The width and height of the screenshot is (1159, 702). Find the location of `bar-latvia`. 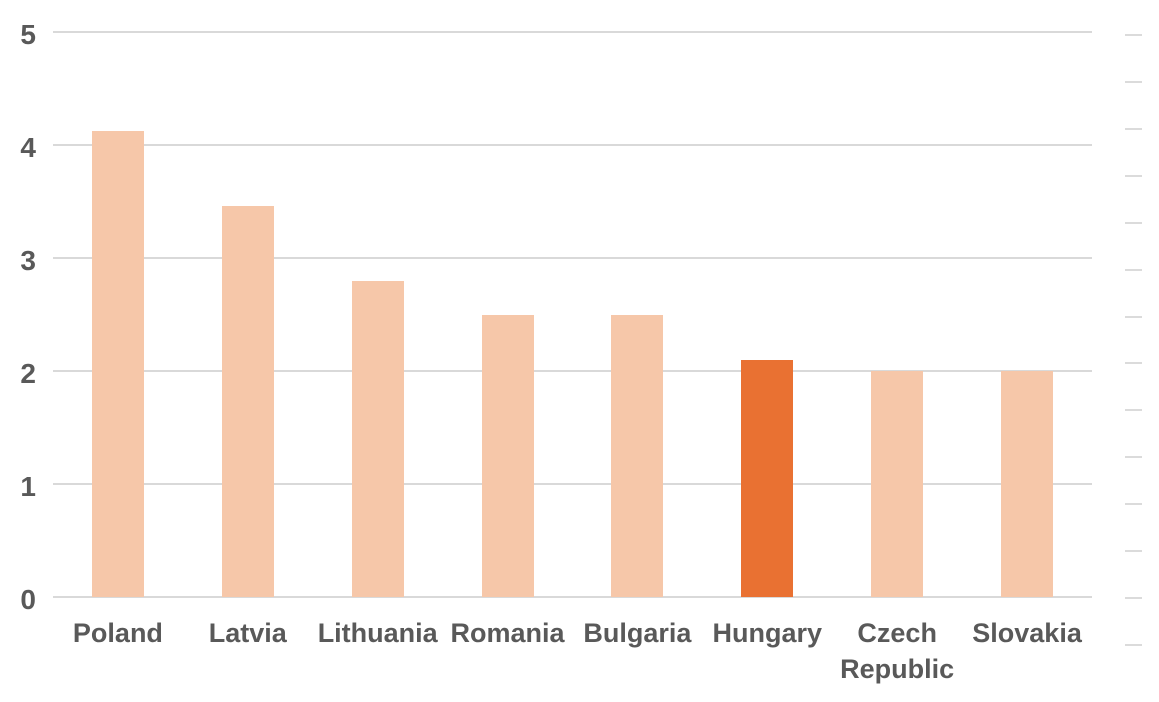

bar-latvia is located at coordinates (247, 401).